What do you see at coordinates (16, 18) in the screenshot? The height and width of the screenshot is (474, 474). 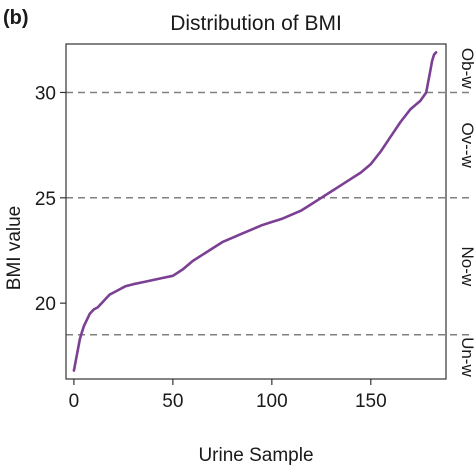 I see `panel-label: (b)` at bounding box center [16, 18].